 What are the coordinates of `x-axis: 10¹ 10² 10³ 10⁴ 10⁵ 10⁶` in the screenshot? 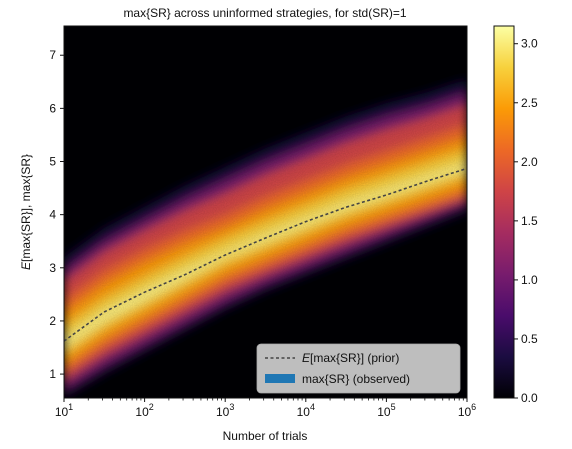 It's located at (265, 408).